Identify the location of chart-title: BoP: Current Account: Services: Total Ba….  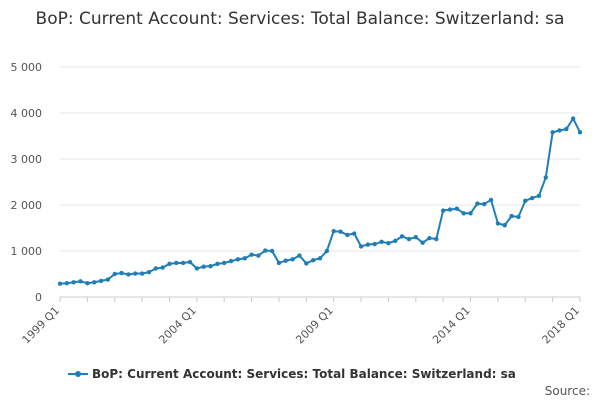
(300, 19).